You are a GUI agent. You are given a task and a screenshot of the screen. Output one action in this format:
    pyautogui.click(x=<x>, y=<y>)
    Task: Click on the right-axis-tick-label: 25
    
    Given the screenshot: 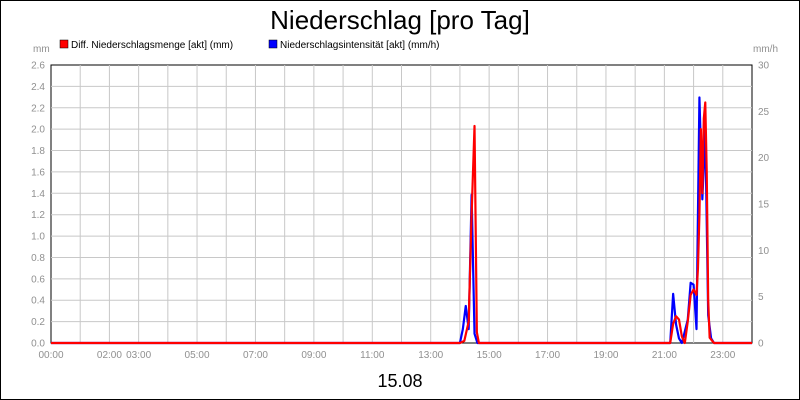 What is the action you would take?
    pyautogui.click(x=764, y=112)
    